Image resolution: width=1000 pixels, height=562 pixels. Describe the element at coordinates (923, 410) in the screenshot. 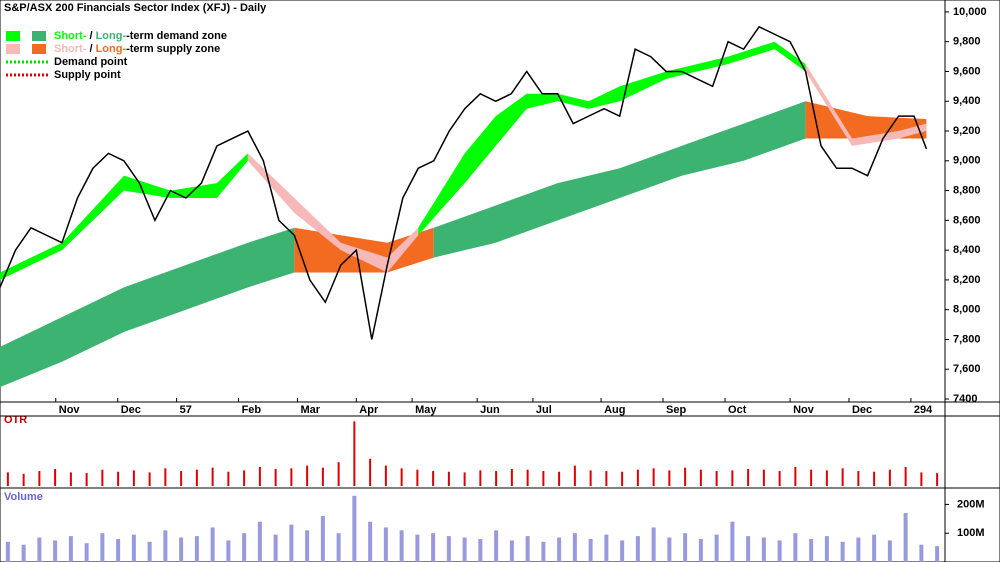

I see `x-tick-label: 294` at that location.